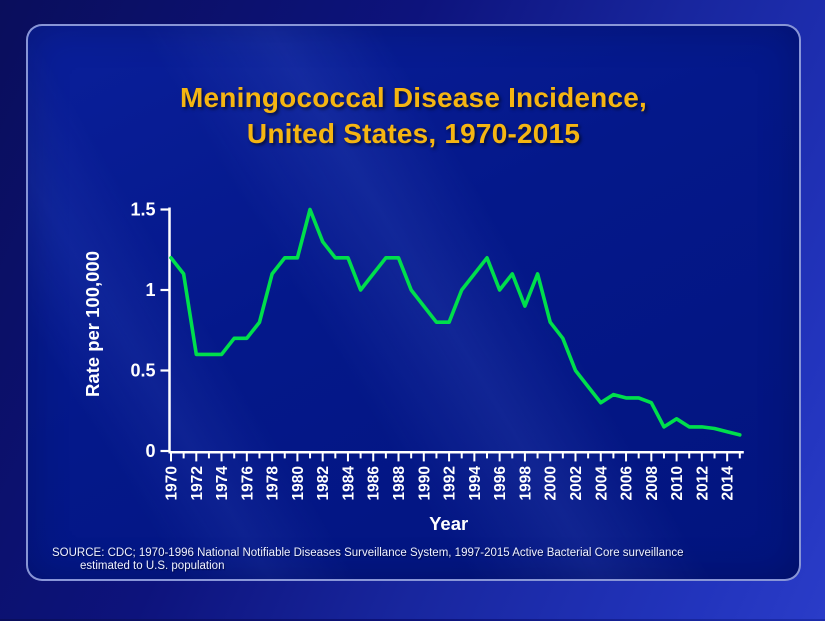 This screenshot has height=621, width=825. I want to click on x-tick-label: 1984, so click(348, 483).